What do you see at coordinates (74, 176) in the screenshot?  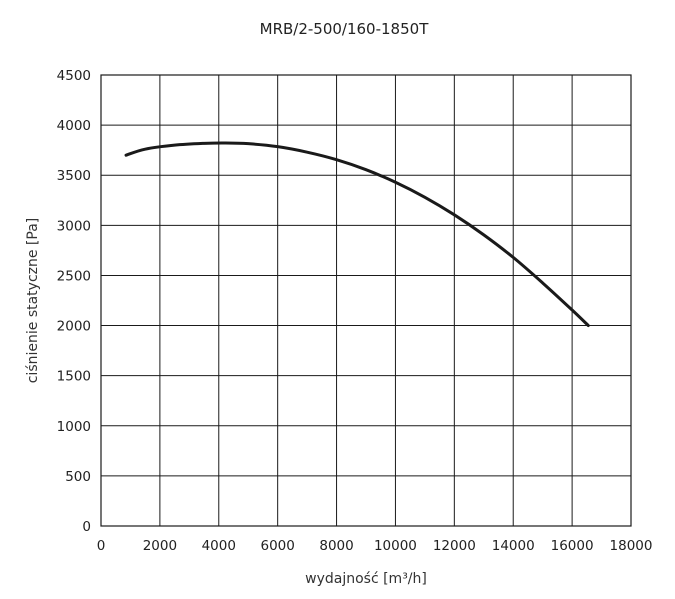 I see `y-tick-label: 3500` at bounding box center [74, 176].